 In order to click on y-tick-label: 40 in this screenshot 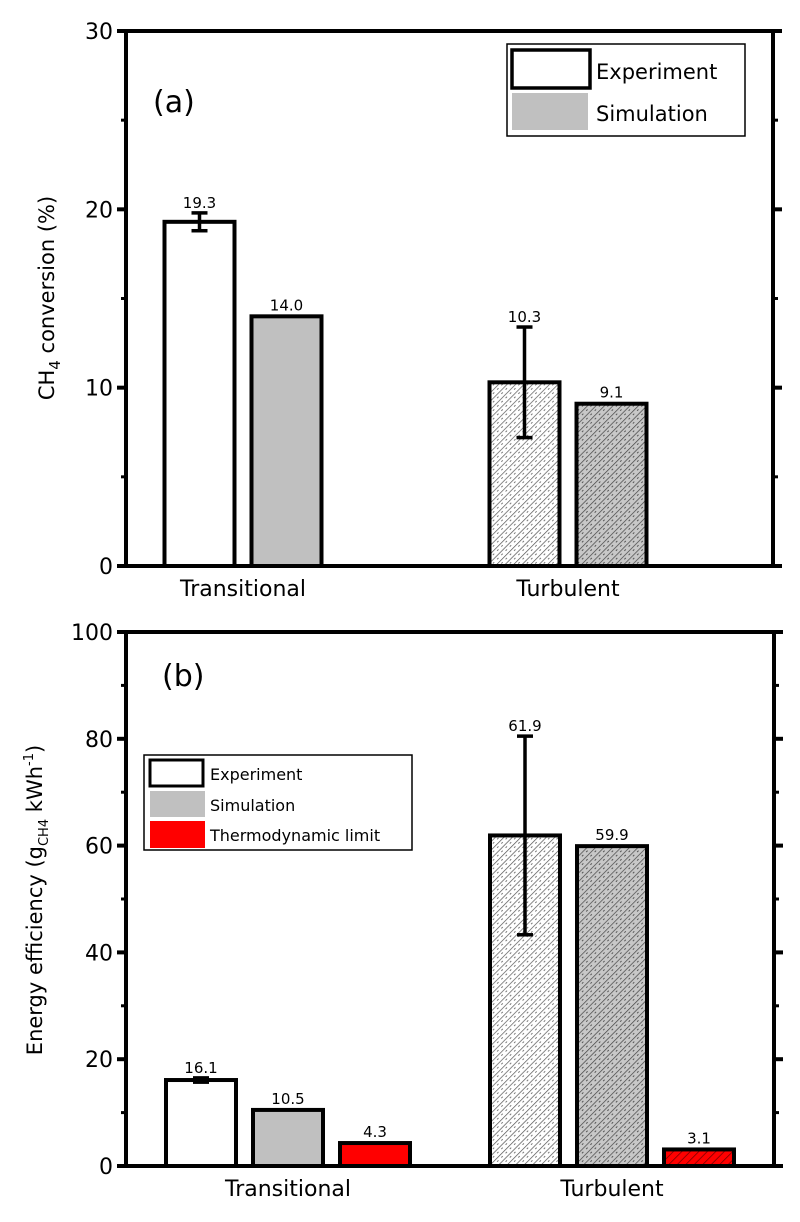, I will do `click(99, 953)`.